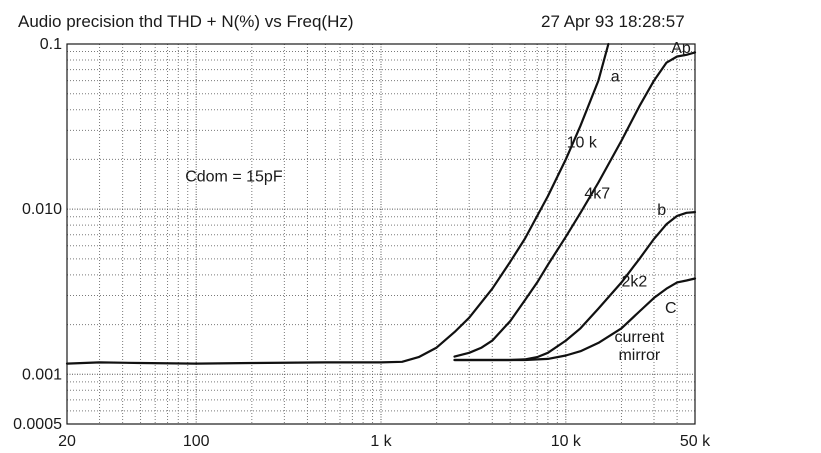 This screenshot has height=453, width=821. I want to click on annotation-label: 4k7, so click(597, 193).